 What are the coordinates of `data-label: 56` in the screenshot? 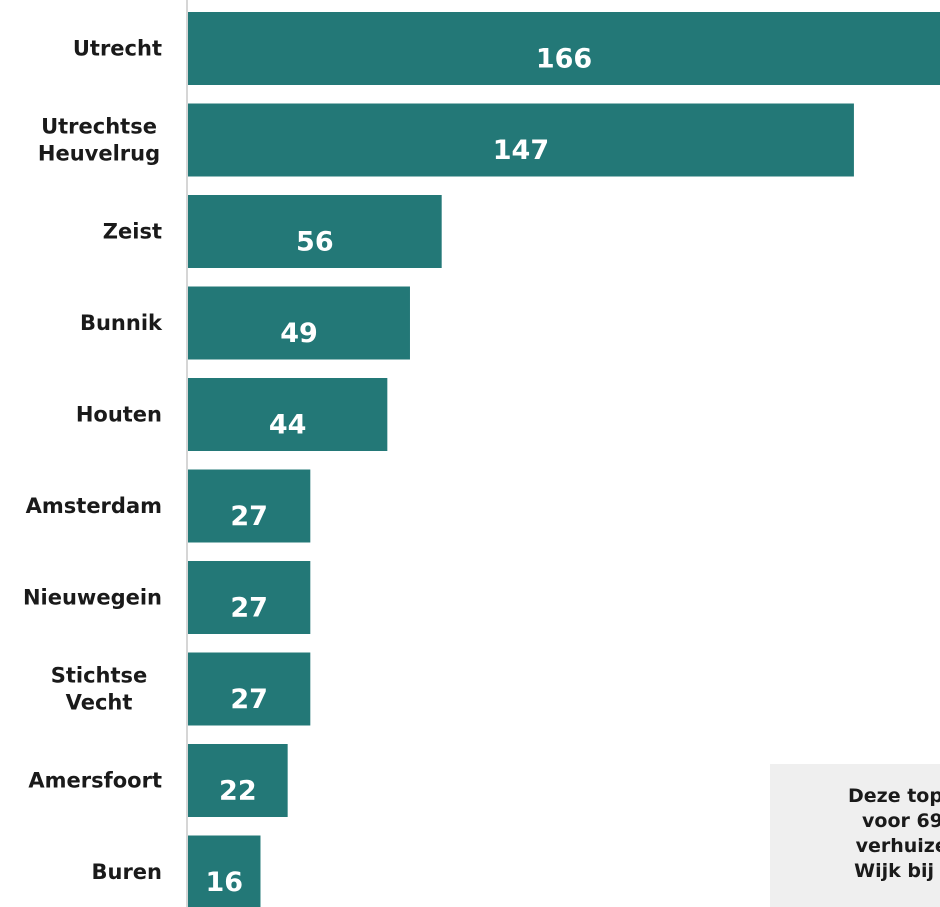 It's located at (315, 242).